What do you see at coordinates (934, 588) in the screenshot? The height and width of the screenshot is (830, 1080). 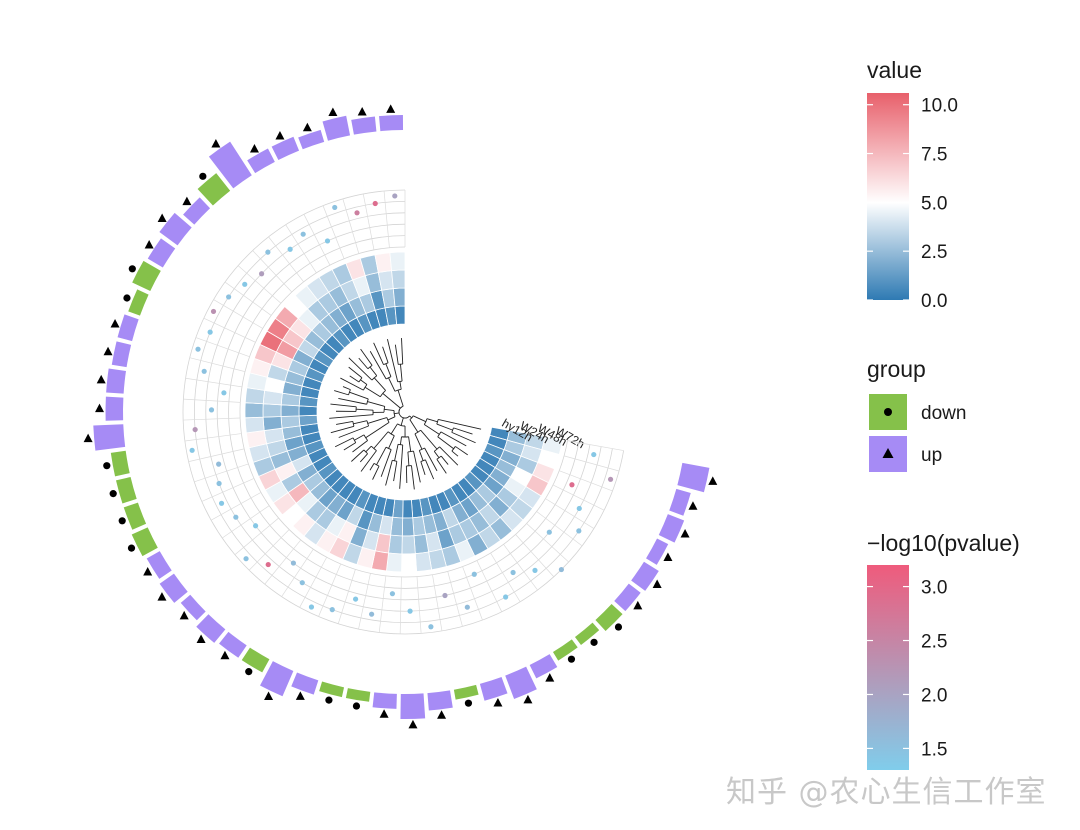 I see `pvalue-tick-label: 3.0` at bounding box center [934, 588].